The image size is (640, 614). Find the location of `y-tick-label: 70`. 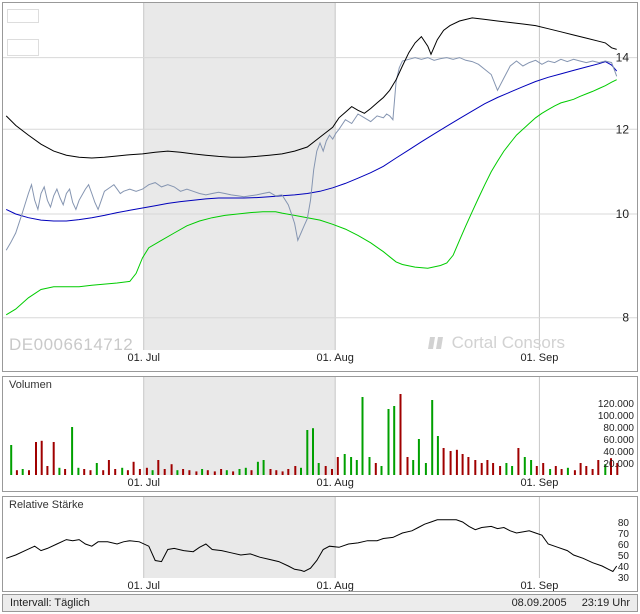

y-tick-label: 70 is located at coordinates (624, 534).